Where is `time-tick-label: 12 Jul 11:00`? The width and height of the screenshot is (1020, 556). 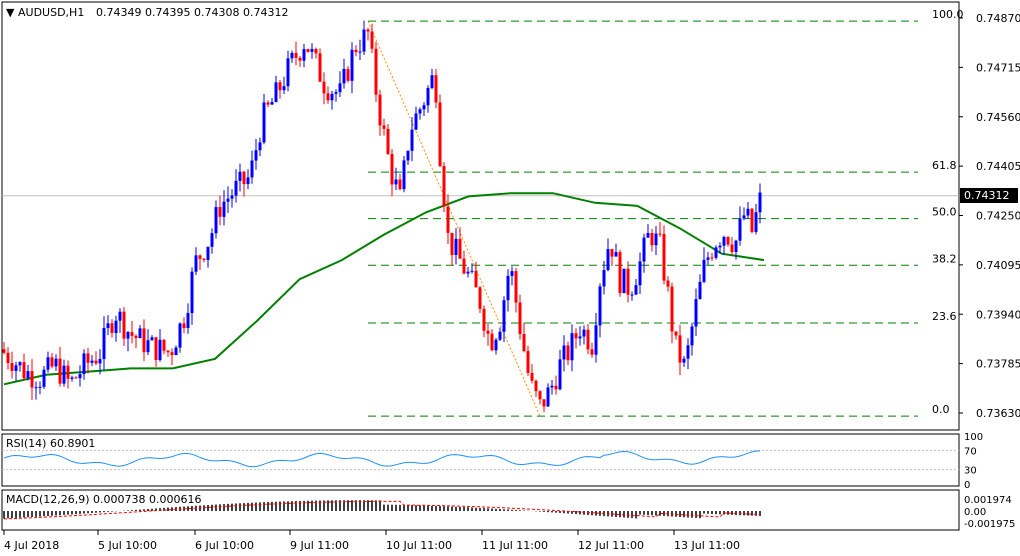
time-tick-label: 12 Jul 11:00 is located at coordinates (611, 545).